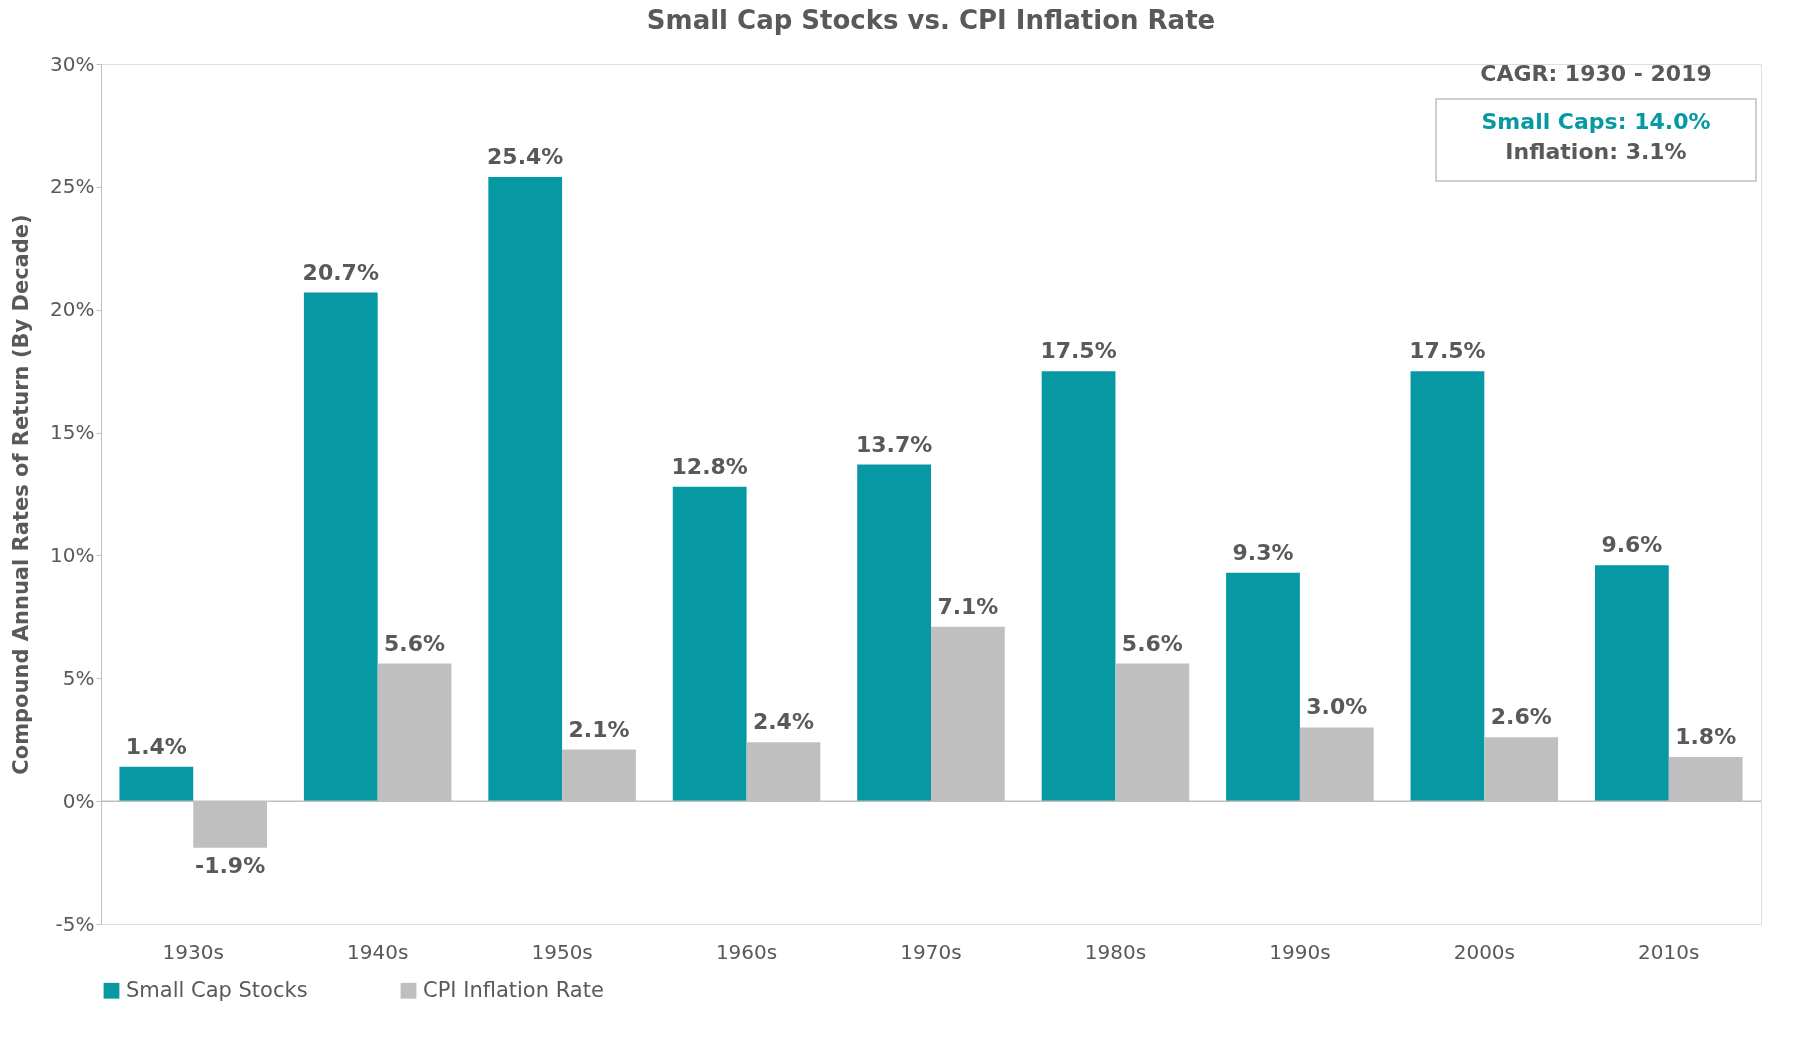 Image resolution: width=1795 pixels, height=1058 pixels. What do you see at coordinates (1596, 121) in the screenshot?
I see `annotation: Small Caps: 14.0%` at bounding box center [1596, 121].